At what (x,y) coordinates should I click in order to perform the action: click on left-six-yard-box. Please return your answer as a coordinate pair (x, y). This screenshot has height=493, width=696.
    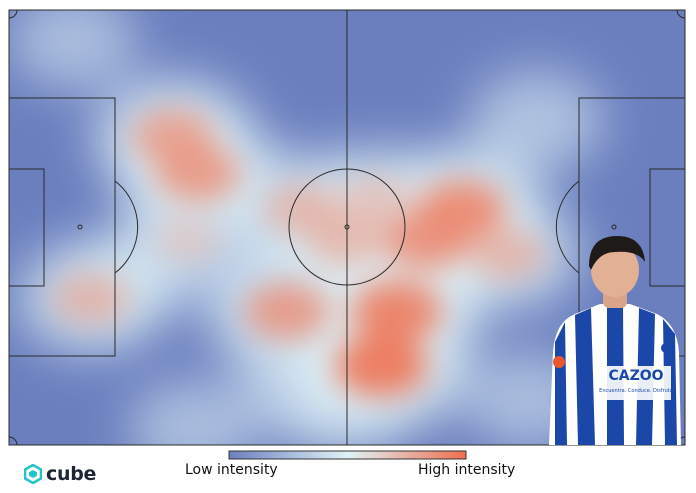
    Looking at the image, I should click on (26, 227).